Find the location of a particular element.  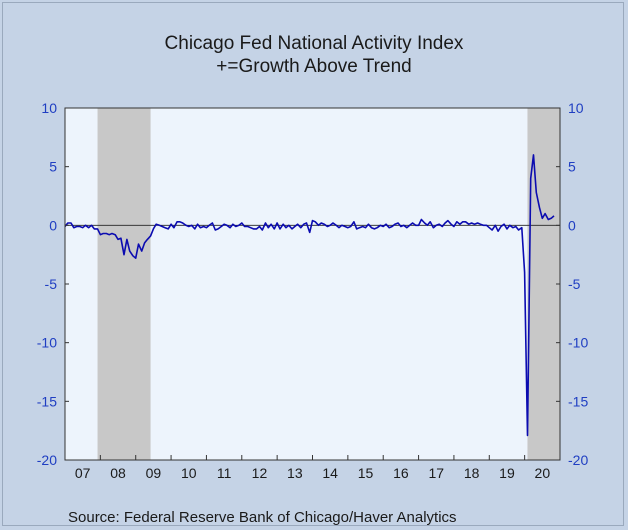

x-tick-label: 19 is located at coordinates (507, 473).